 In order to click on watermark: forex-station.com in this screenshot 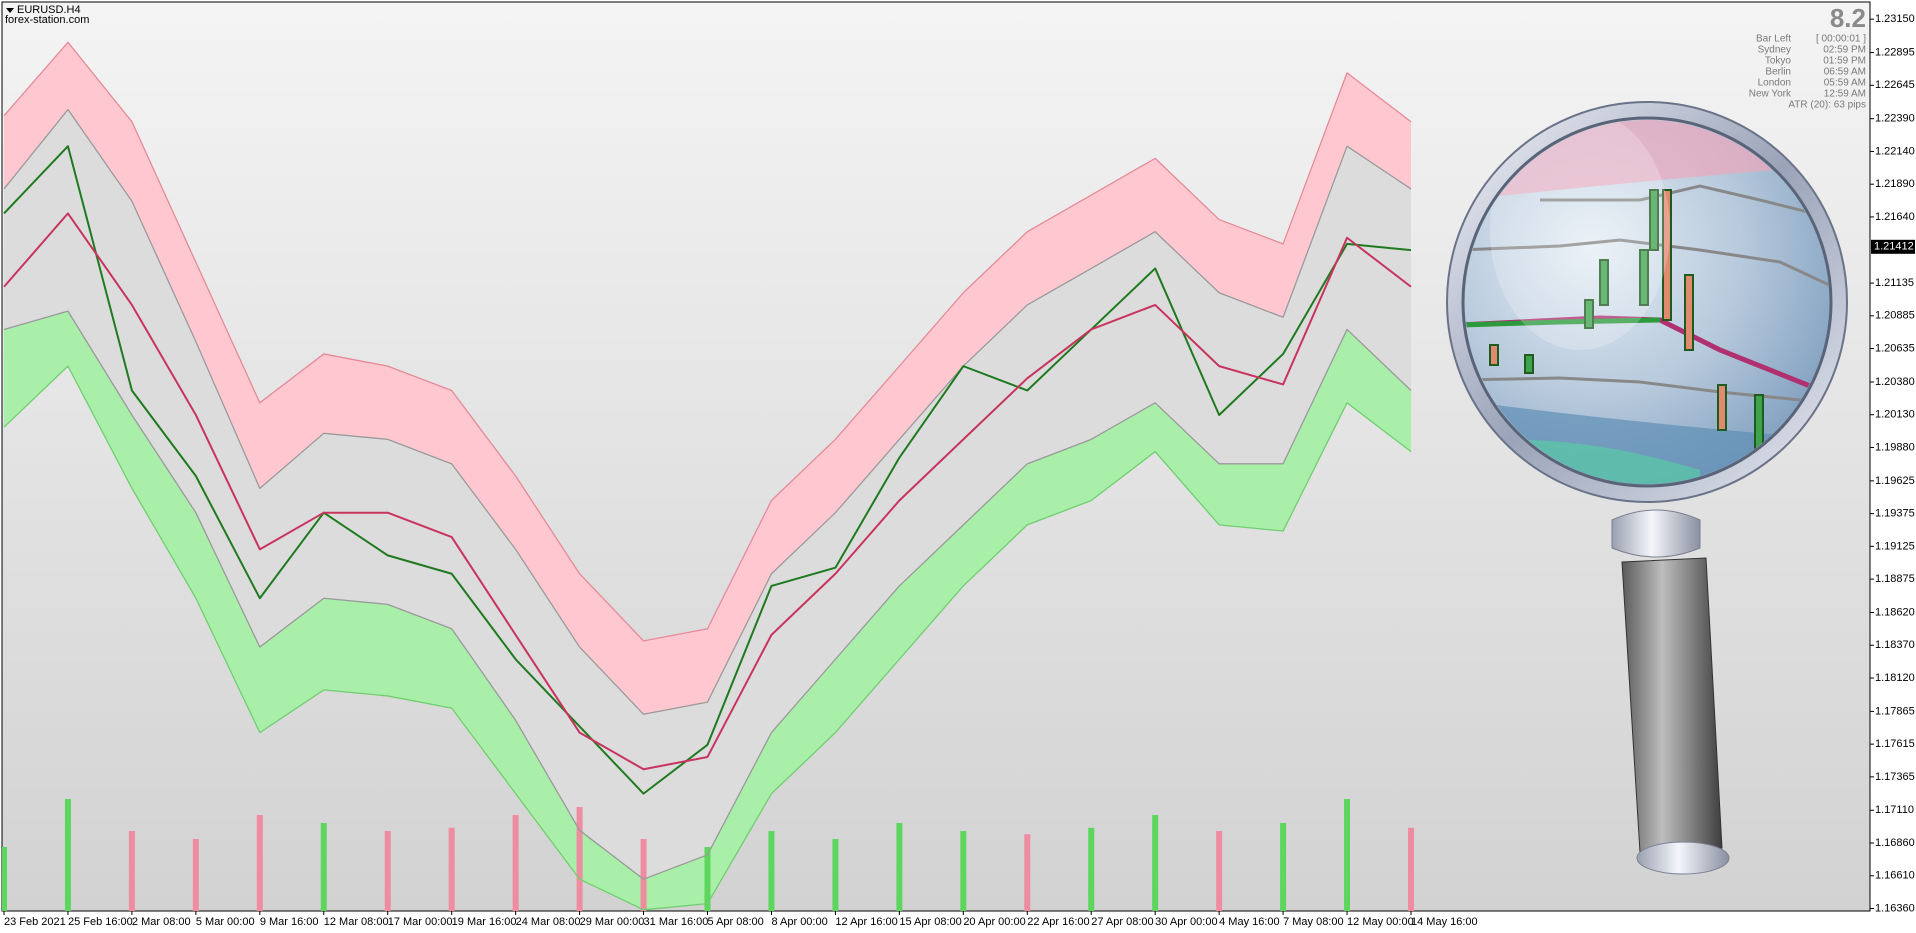, I will do `click(47, 20)`.